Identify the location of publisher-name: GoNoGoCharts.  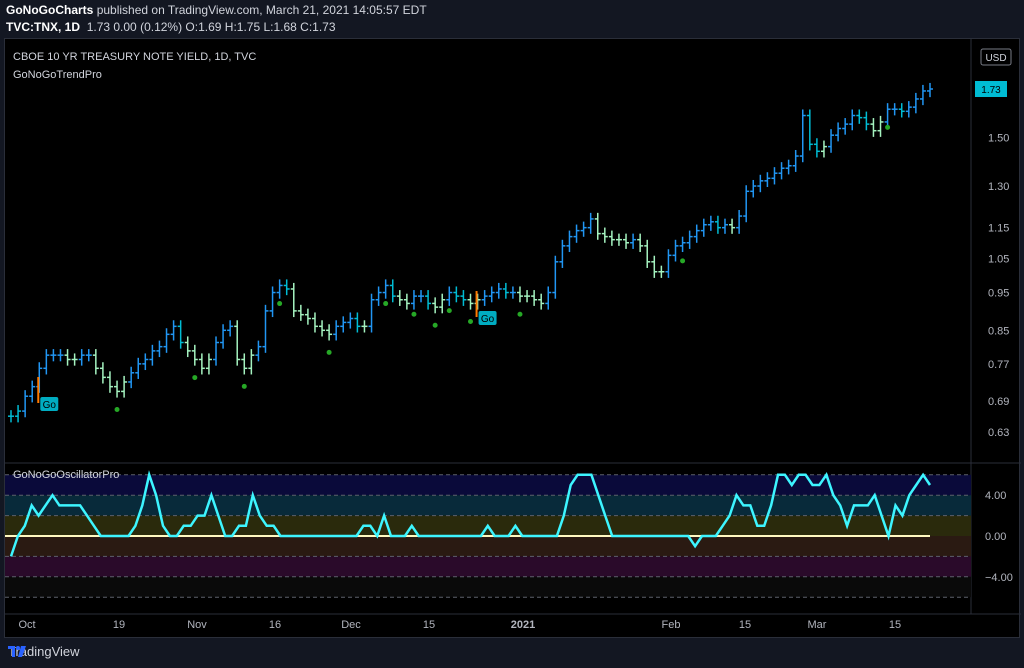
(50, 10).